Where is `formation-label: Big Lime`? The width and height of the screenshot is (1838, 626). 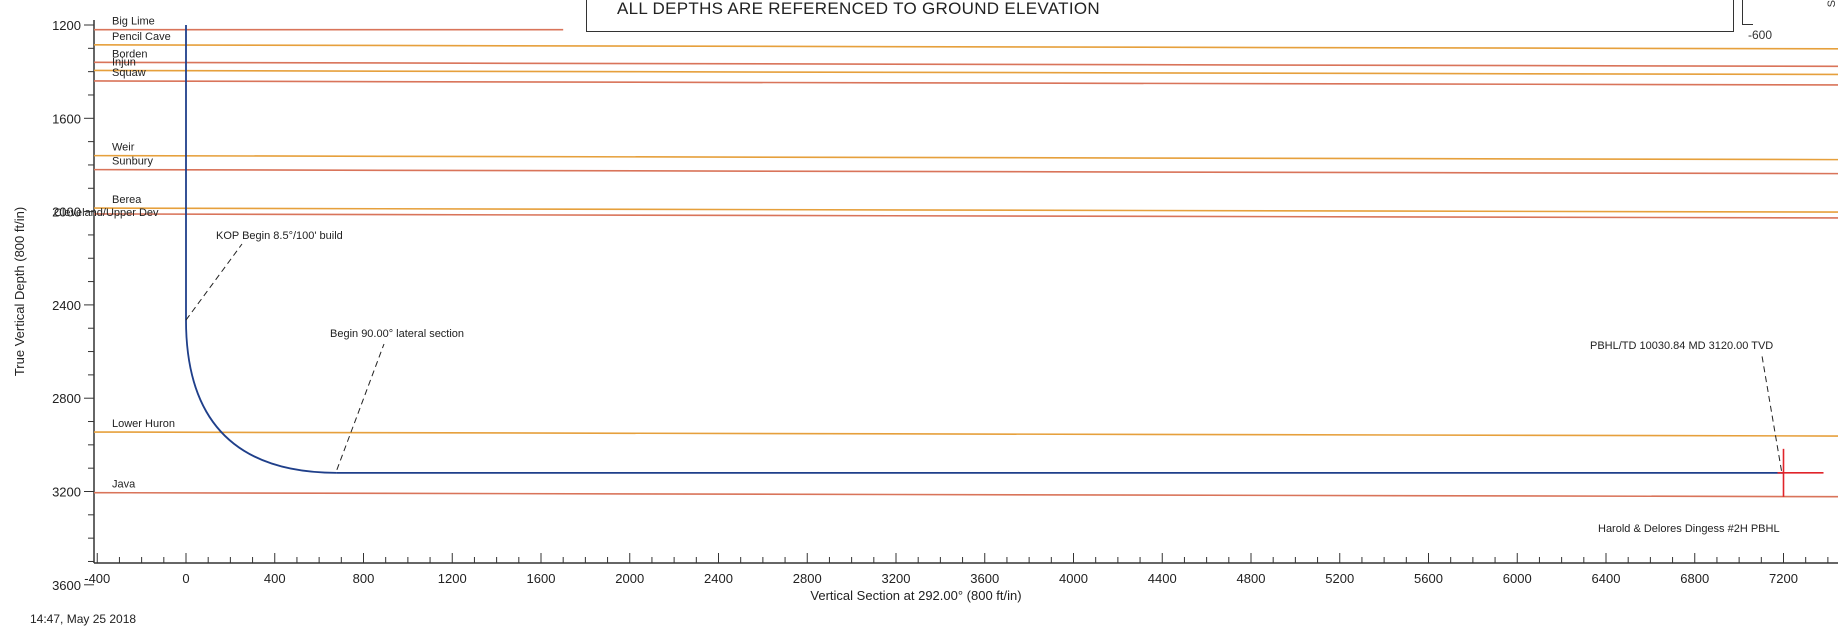 formation-label: Big Lime is located at coordinates (133, 22).